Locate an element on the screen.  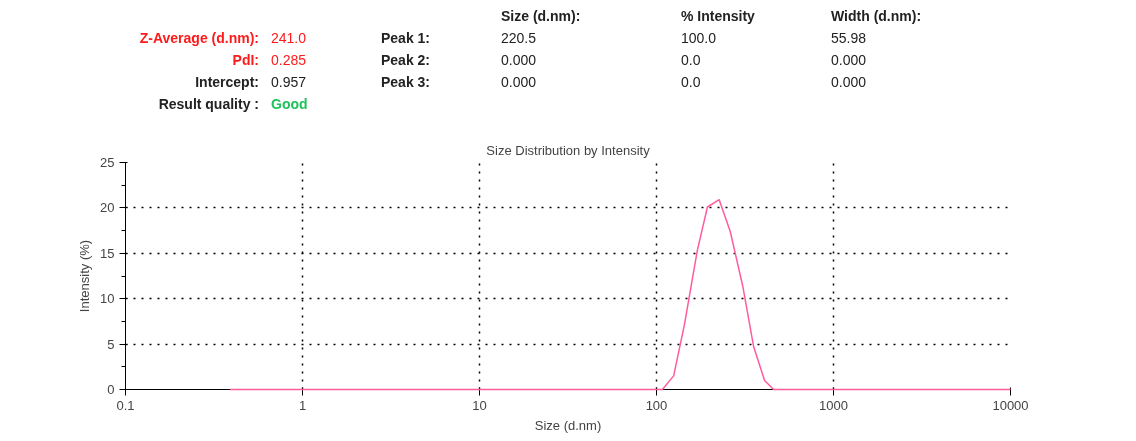
x-tick-label: 10000 is located at coordinates (1010, 405).